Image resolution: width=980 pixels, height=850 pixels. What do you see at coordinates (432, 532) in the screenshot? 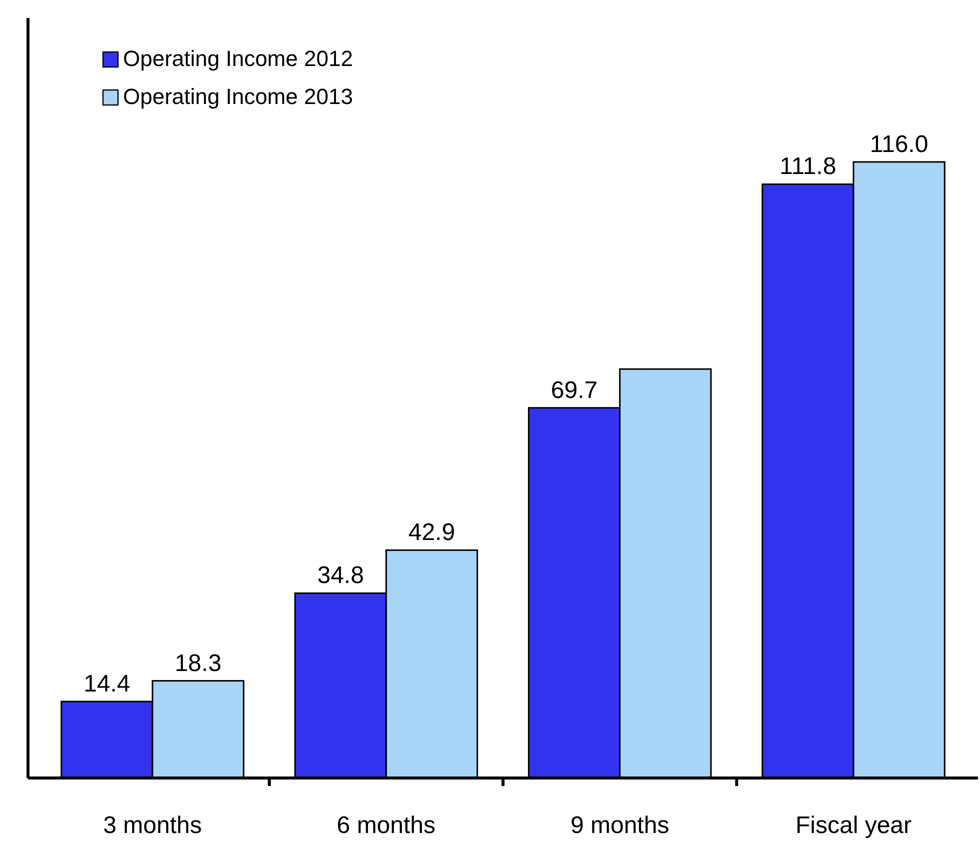
I see `data-label: 42.9` at bounding box center [432, 532].